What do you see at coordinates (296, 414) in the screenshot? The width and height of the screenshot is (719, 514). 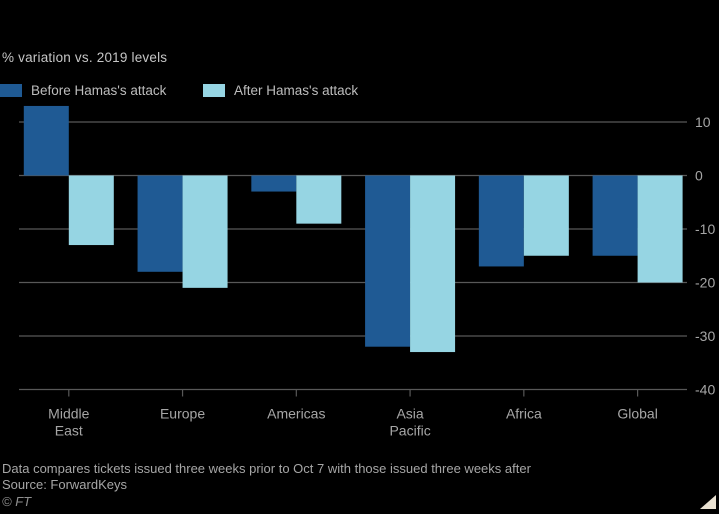 I see `x-axis-category-label: Americas` at bounding box center [296, 414].